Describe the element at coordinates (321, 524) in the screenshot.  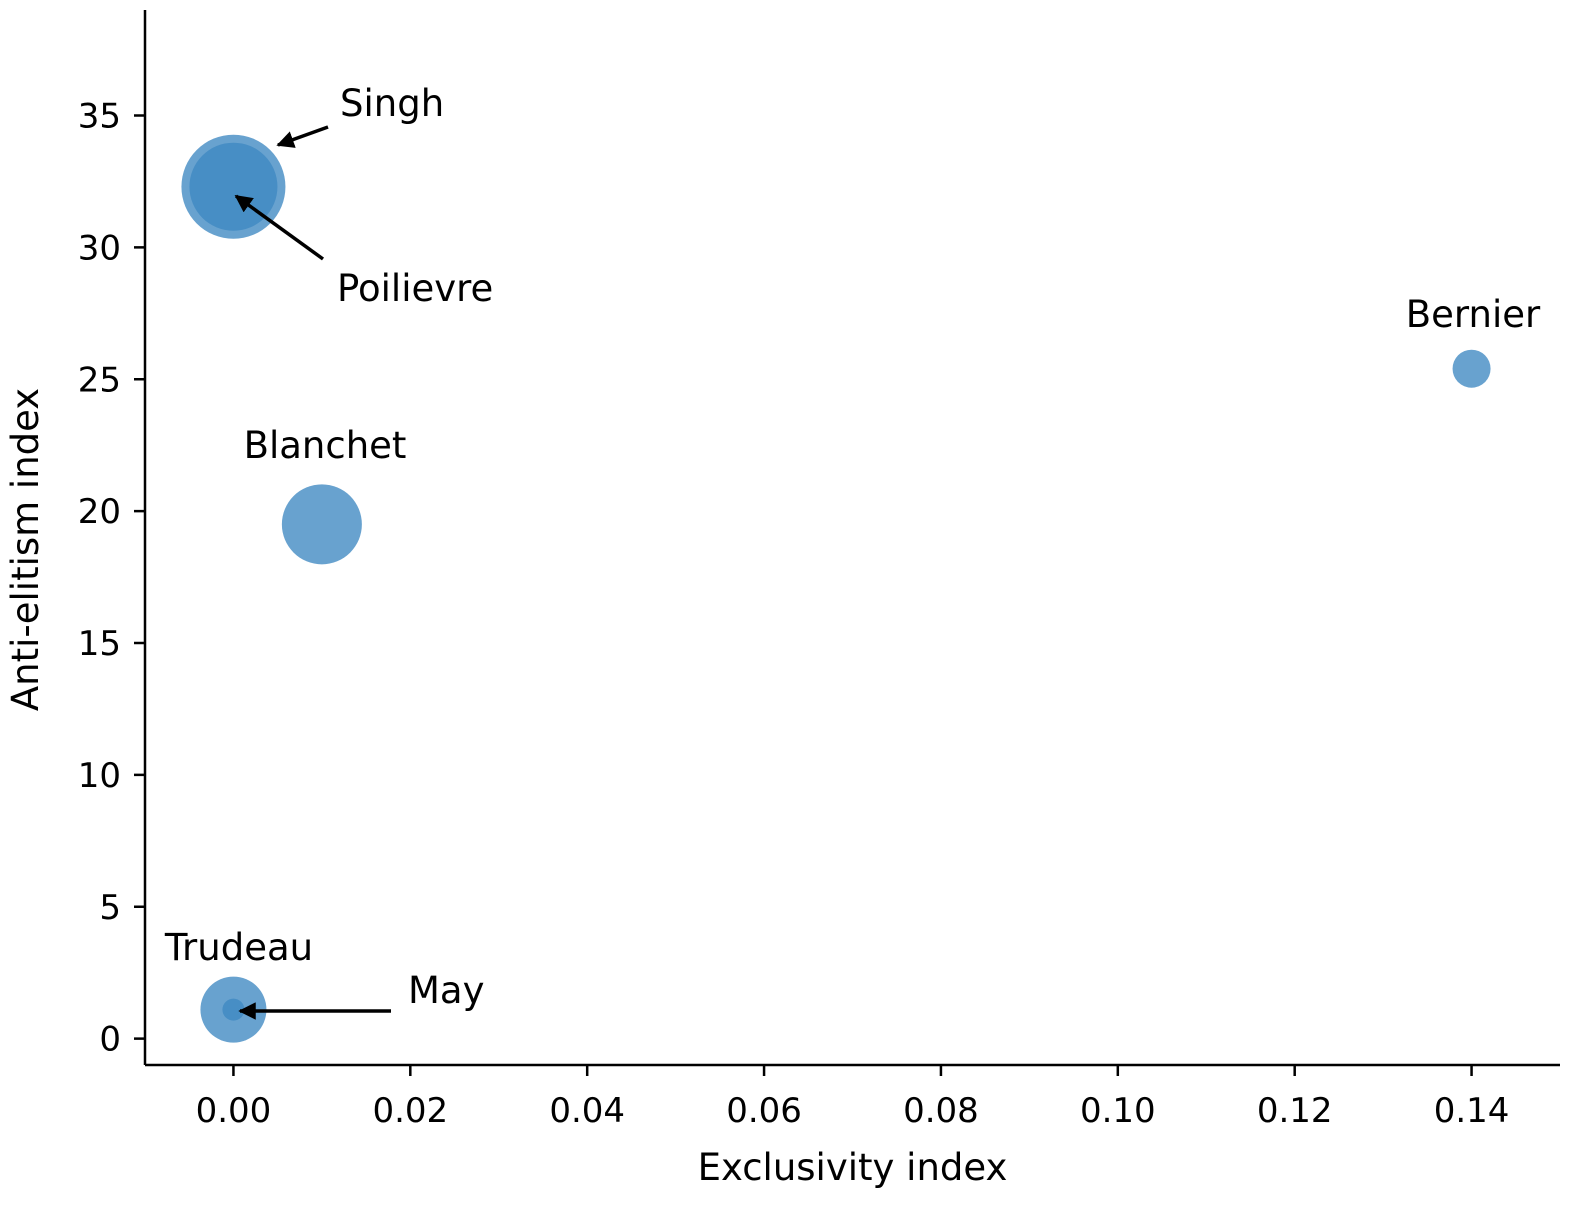
I see `bubble-blanchet` at that location.